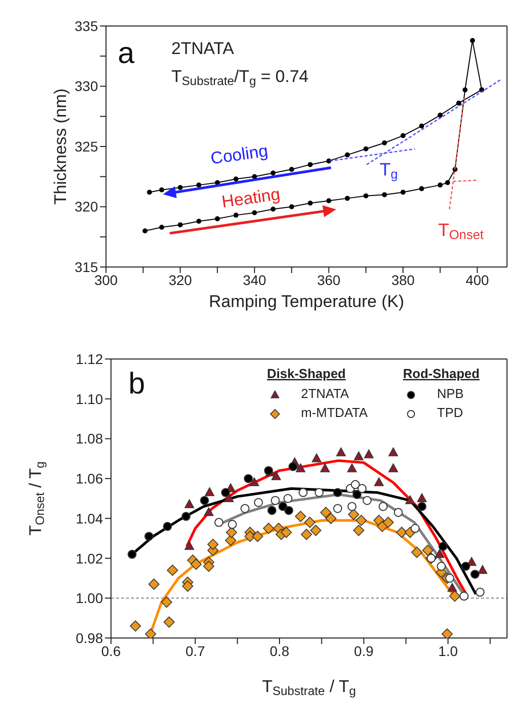 The height and width of the screenshot is (713, 518). What do you see at coordinates (86, 86) in the screenshot?
I see `y-tick-label: 330` at bounding box center [86, 86].